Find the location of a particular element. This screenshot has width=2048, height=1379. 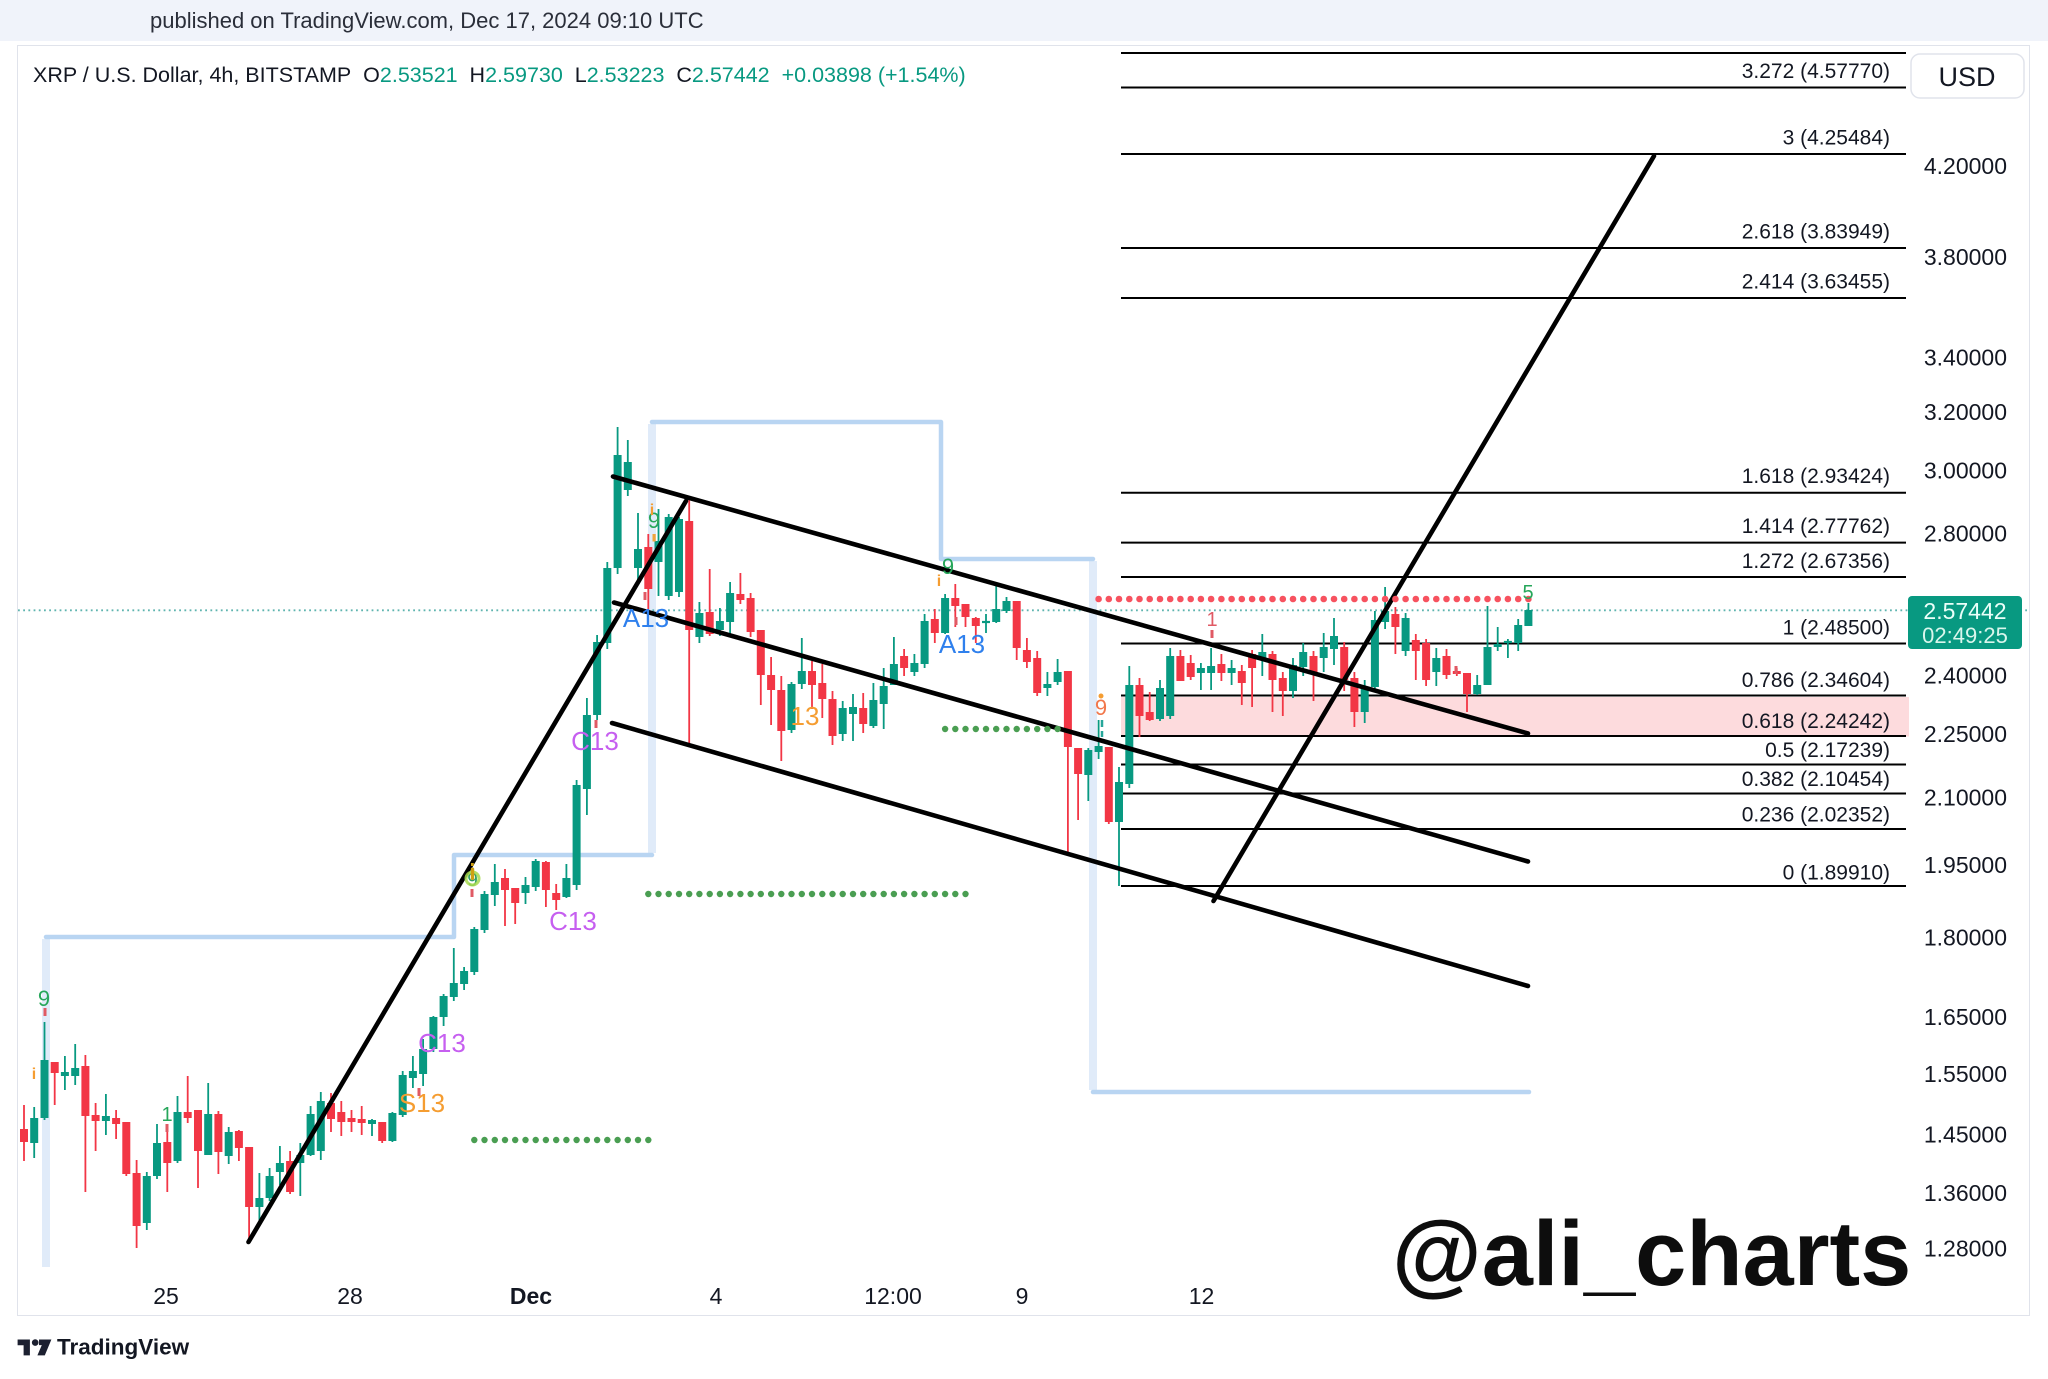

svg-text: 25 is located at coordinates (166, 1296).